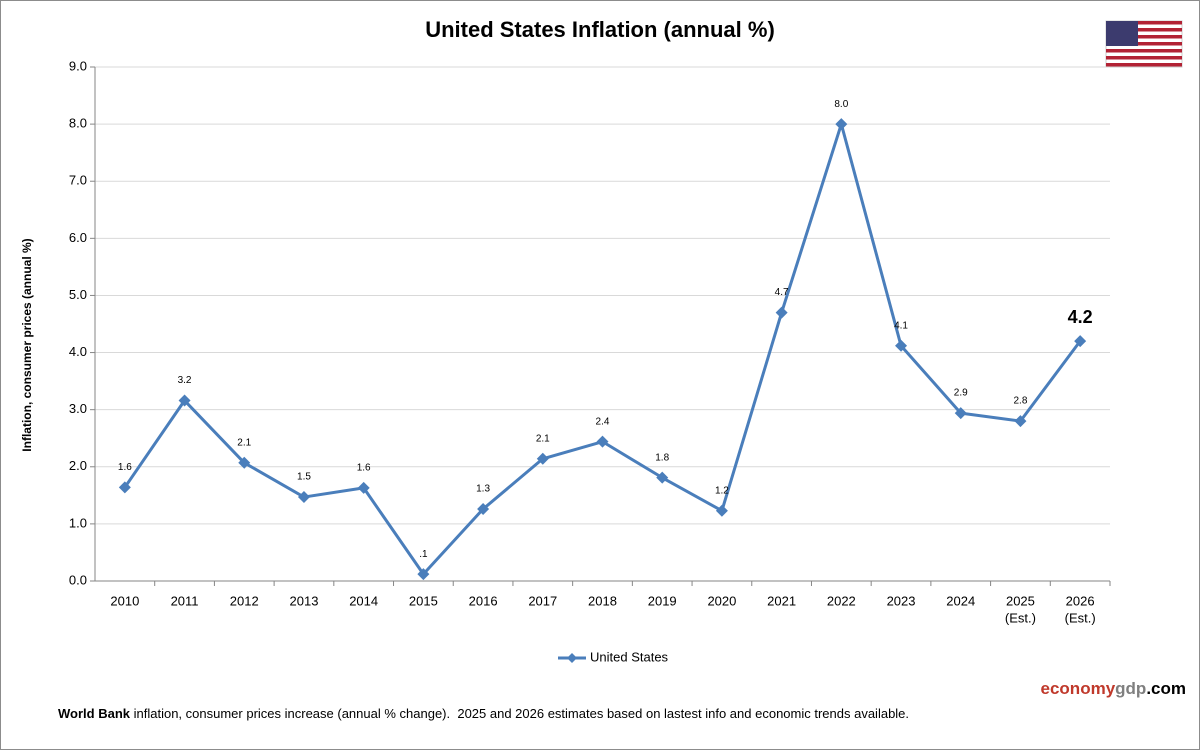 The image size is (1200, 750). Describe the element at coordinates (363, 600) in the screenshot. I see `x-tick-label: 2014` at that location.